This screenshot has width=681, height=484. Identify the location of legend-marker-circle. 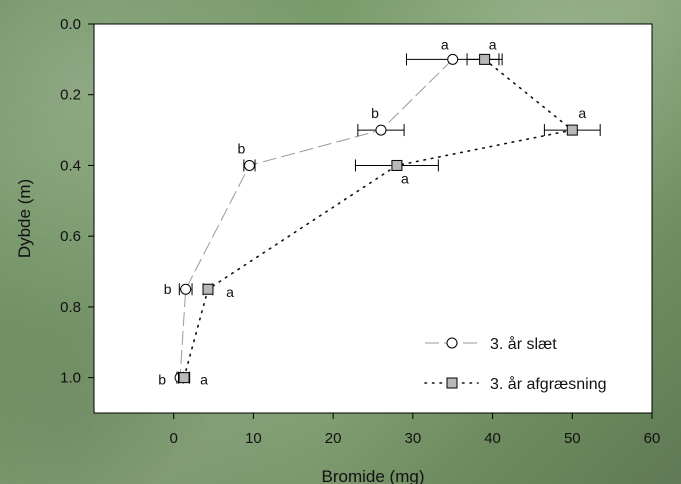
(452, 343).